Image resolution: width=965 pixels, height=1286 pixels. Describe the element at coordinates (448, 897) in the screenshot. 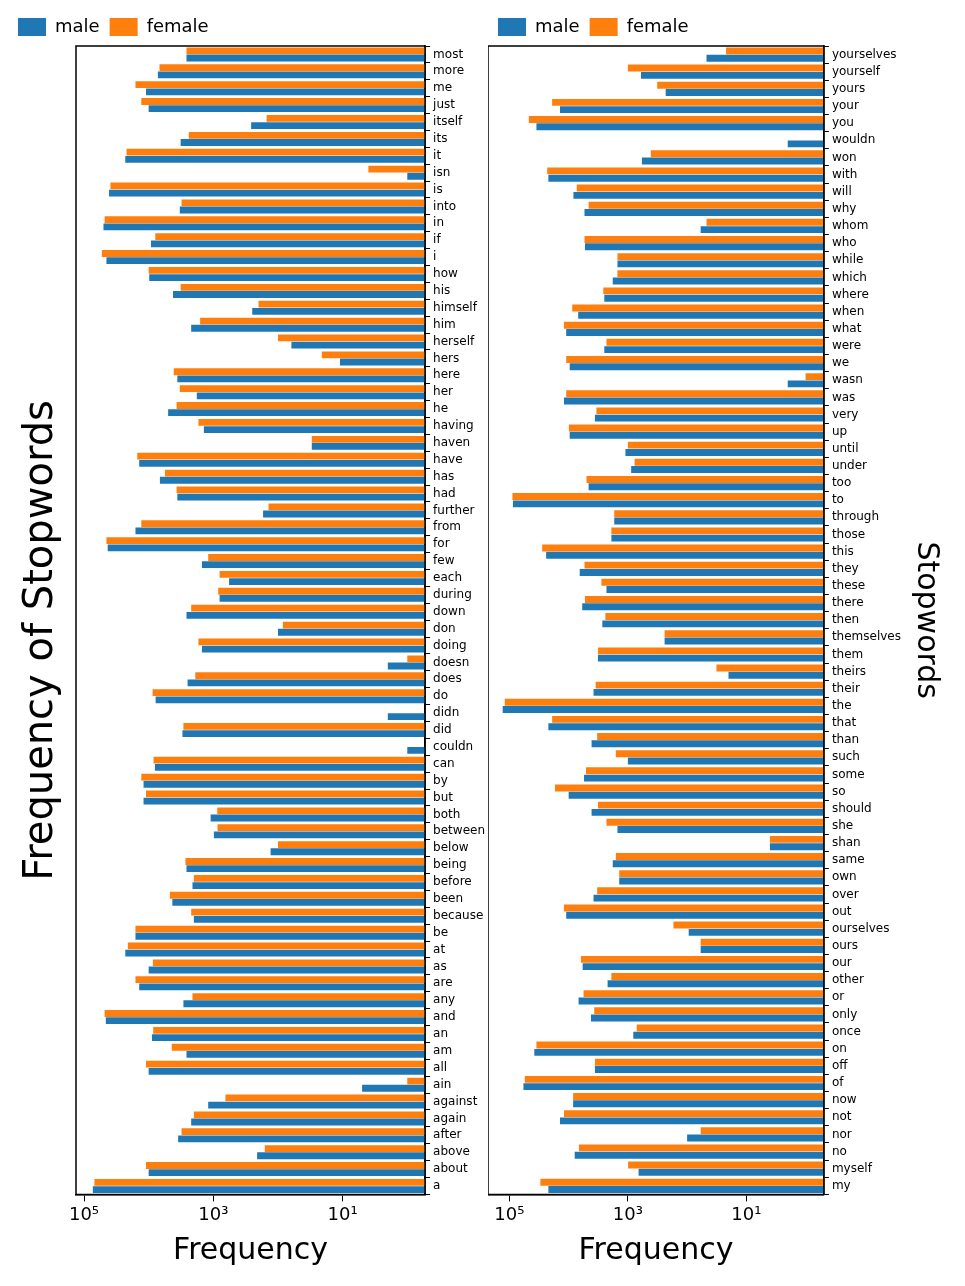

I see `y-tick-label: been` at that location.